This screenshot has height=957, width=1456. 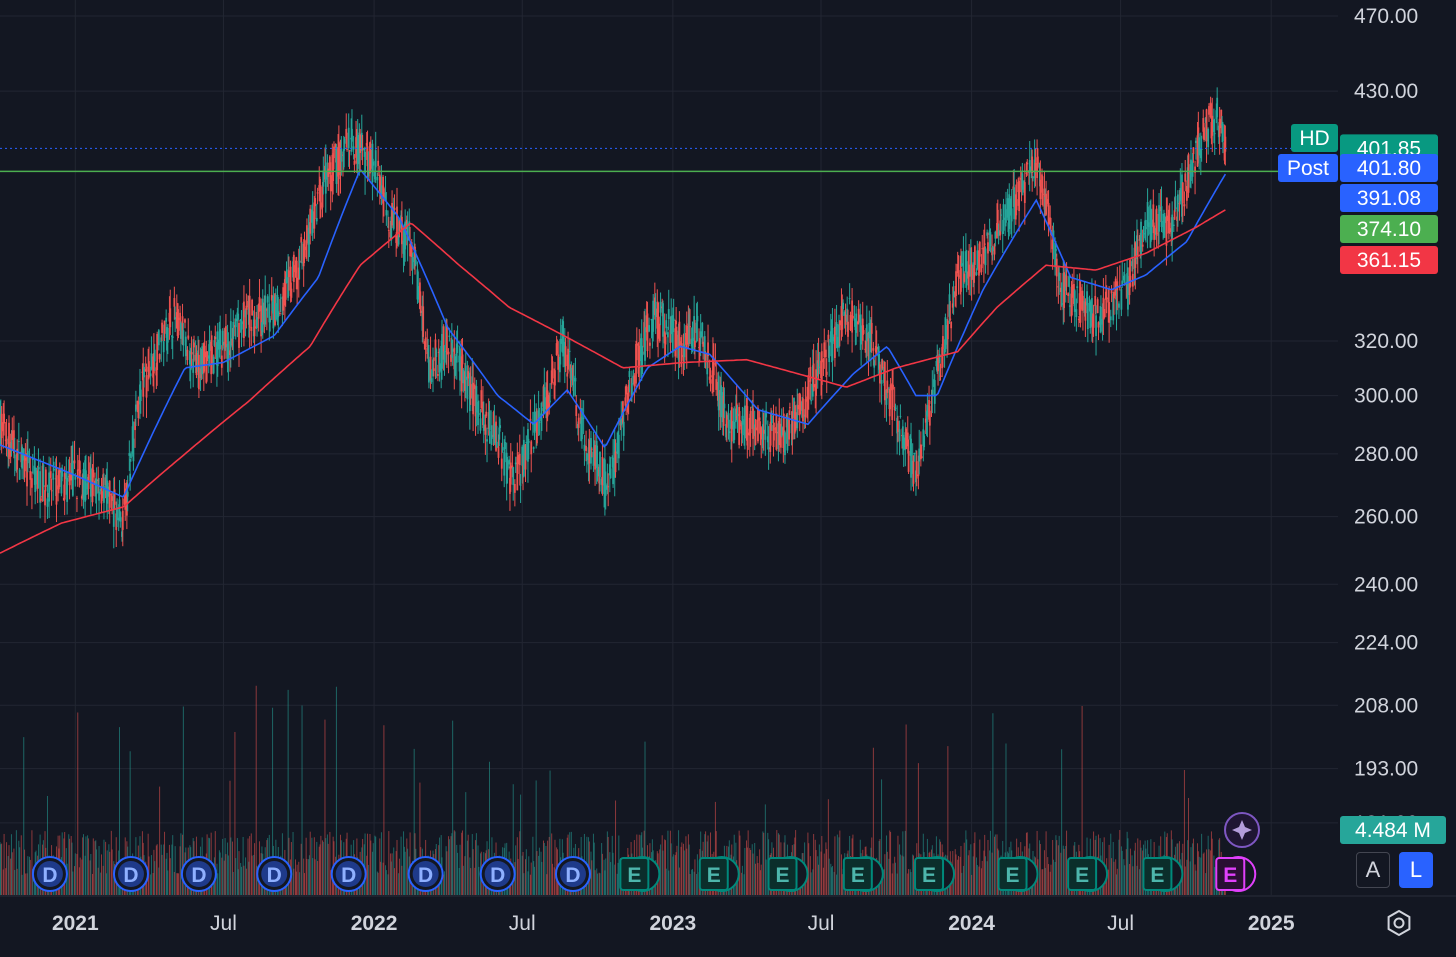 What do you see at coordinates (1242, 830) in the screenshot?
I see `ai-insight-marker` at bounding box center [1242, 830].